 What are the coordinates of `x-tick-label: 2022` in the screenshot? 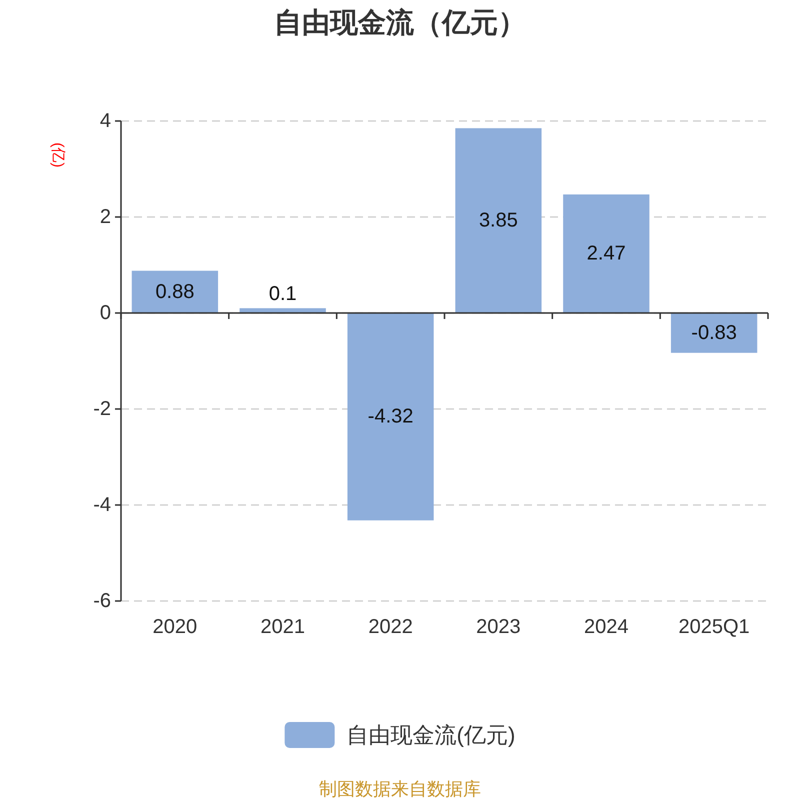 It's located at (390, 627).